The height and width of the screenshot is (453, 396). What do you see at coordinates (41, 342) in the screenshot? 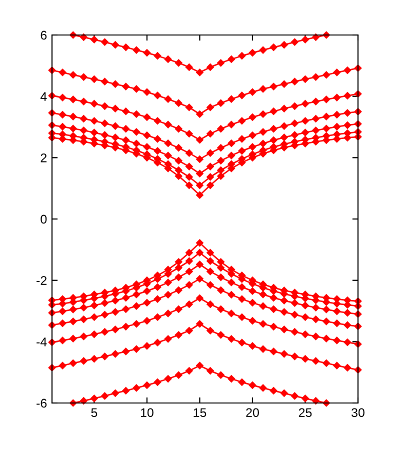
I see `y-tick-label: -4` at bounding box center [41, 342].